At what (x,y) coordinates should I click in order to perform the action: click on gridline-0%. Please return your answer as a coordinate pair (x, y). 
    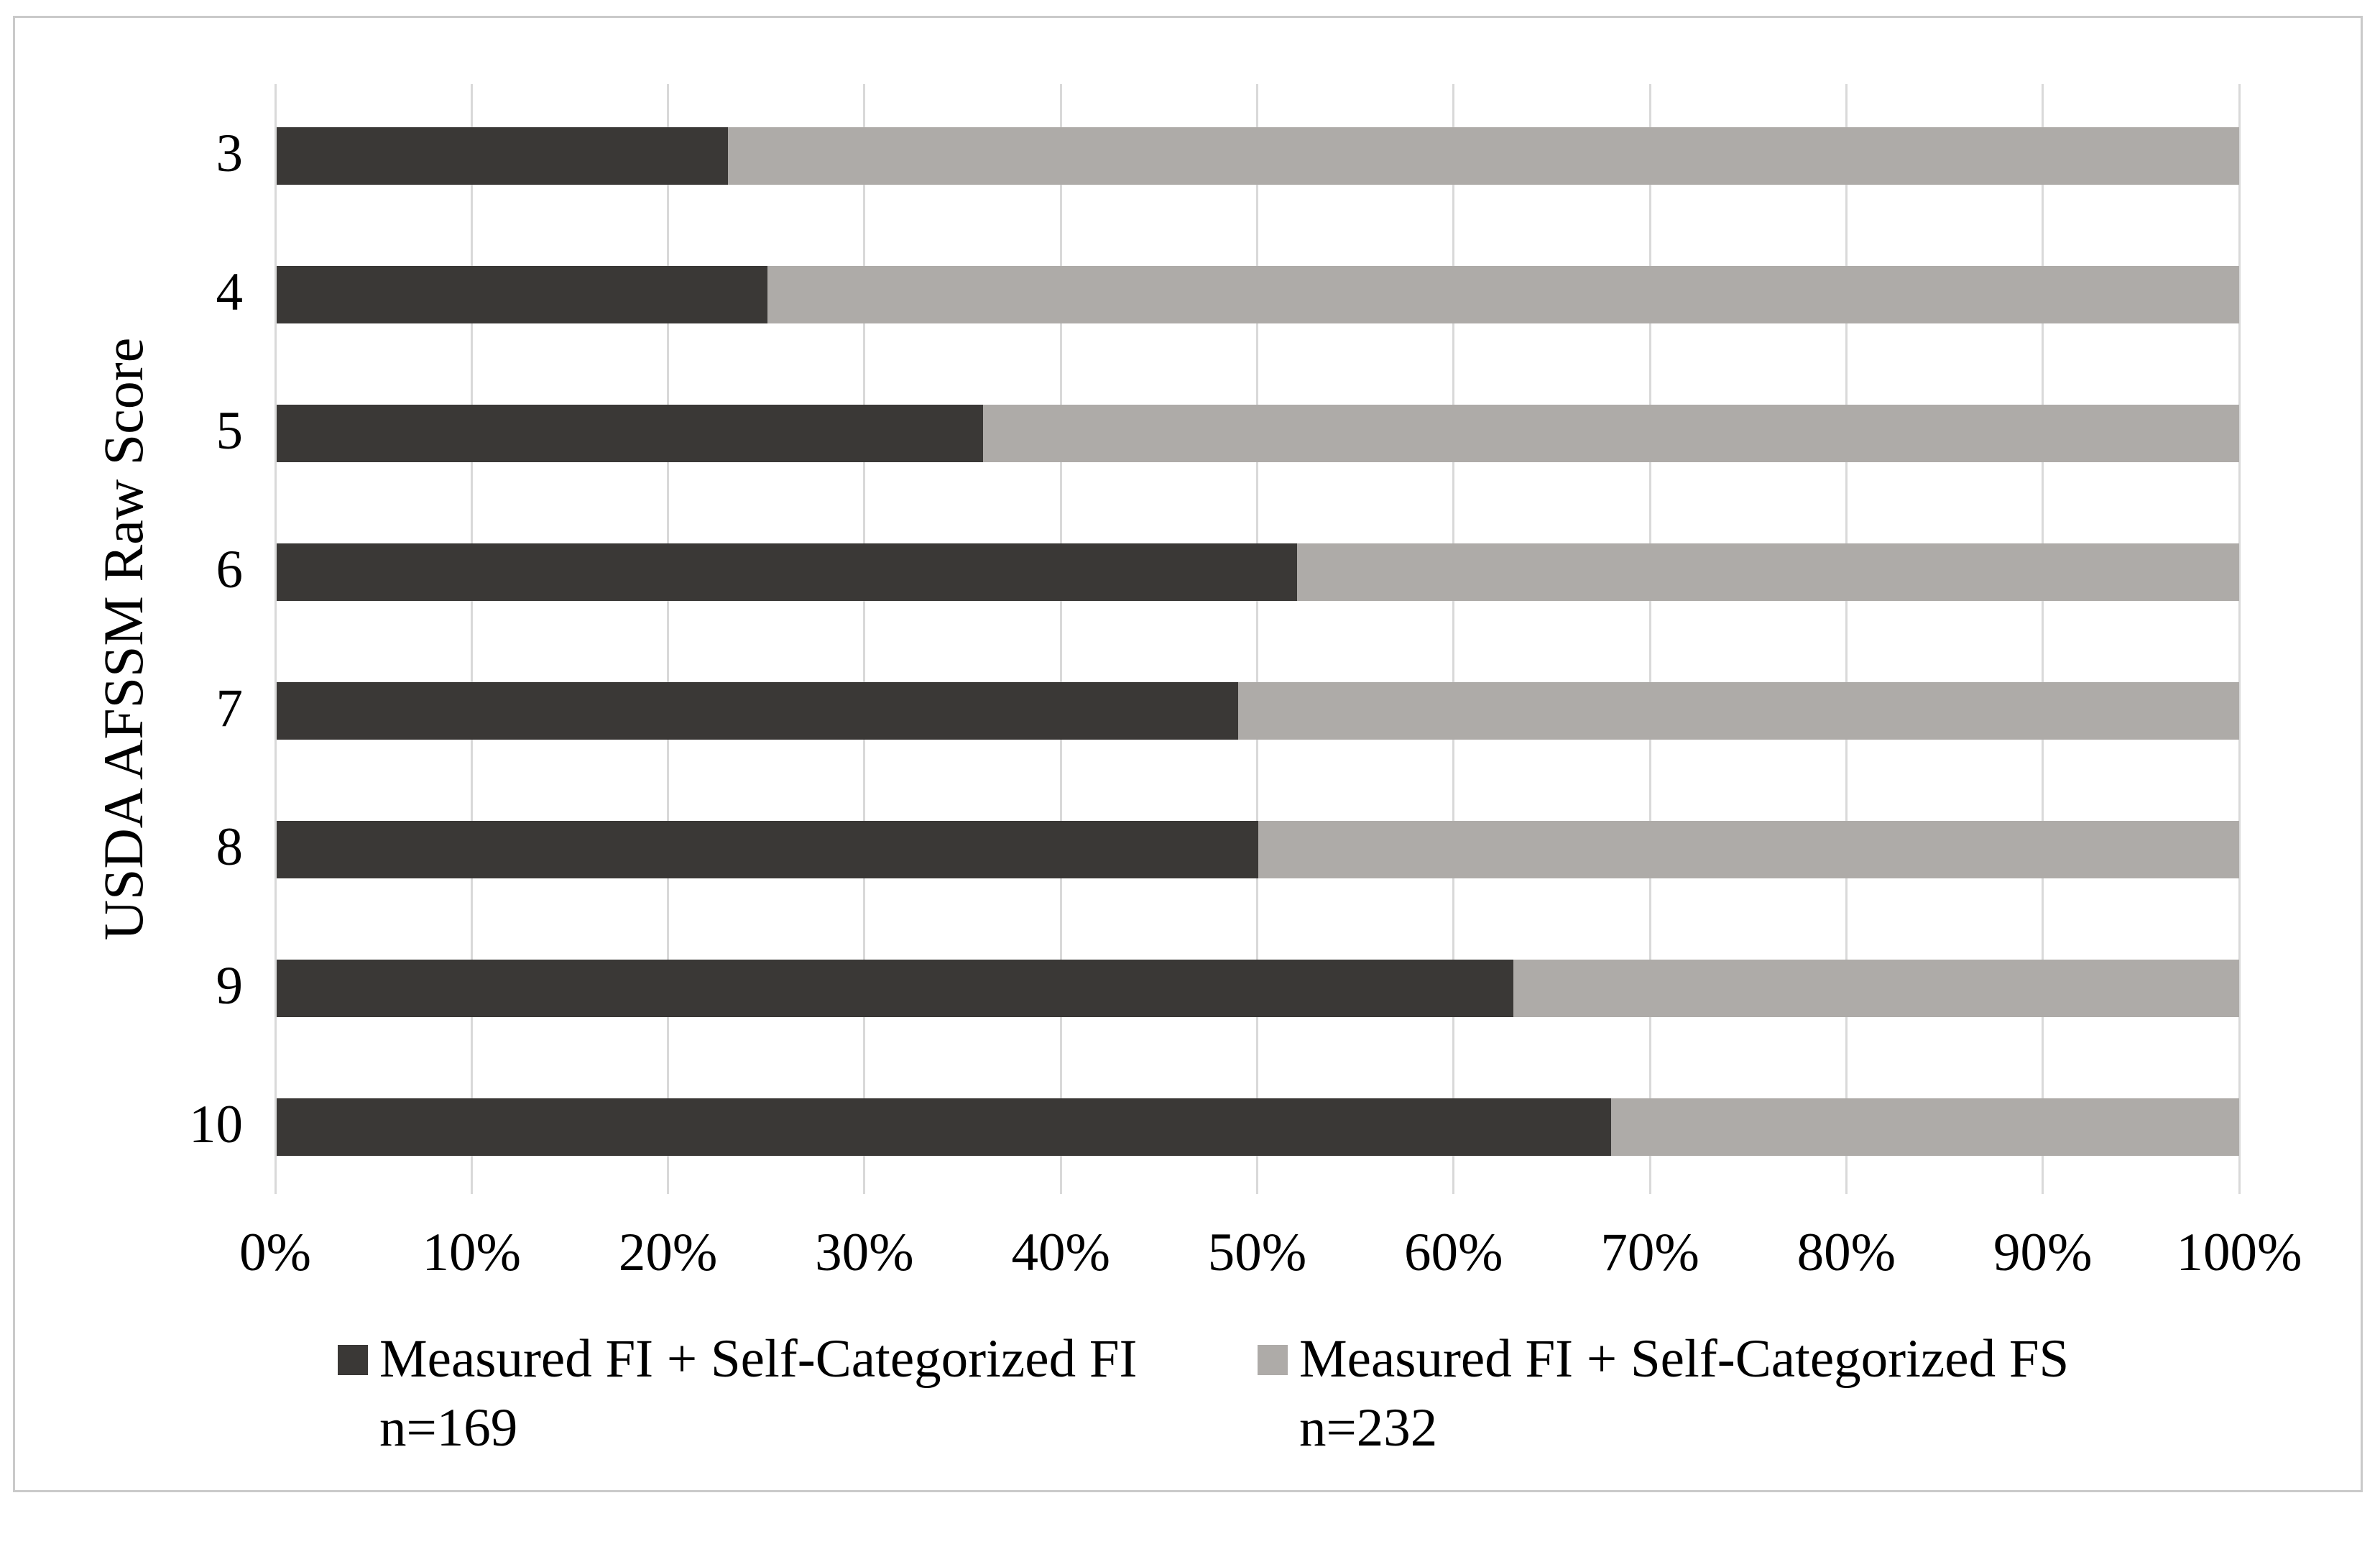
    Looking at the image, I should click on (275, 639).